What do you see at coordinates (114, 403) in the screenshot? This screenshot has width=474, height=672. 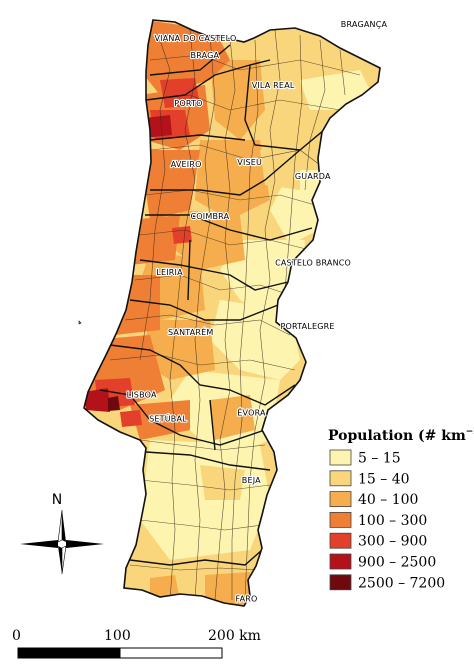 I see `region-fill-lisbon-centre` at bounding box center [114, 403].